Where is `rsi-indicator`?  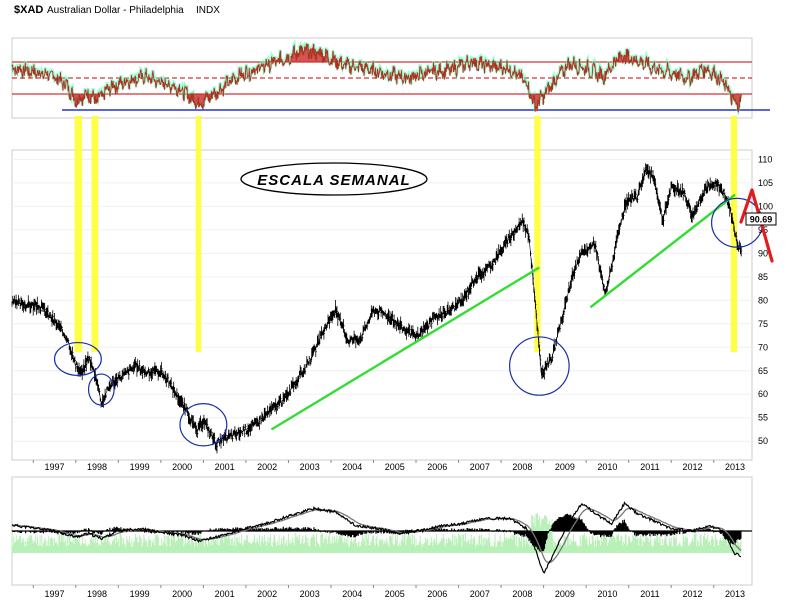
rsi-indicator is located at coordinates (390, 77).